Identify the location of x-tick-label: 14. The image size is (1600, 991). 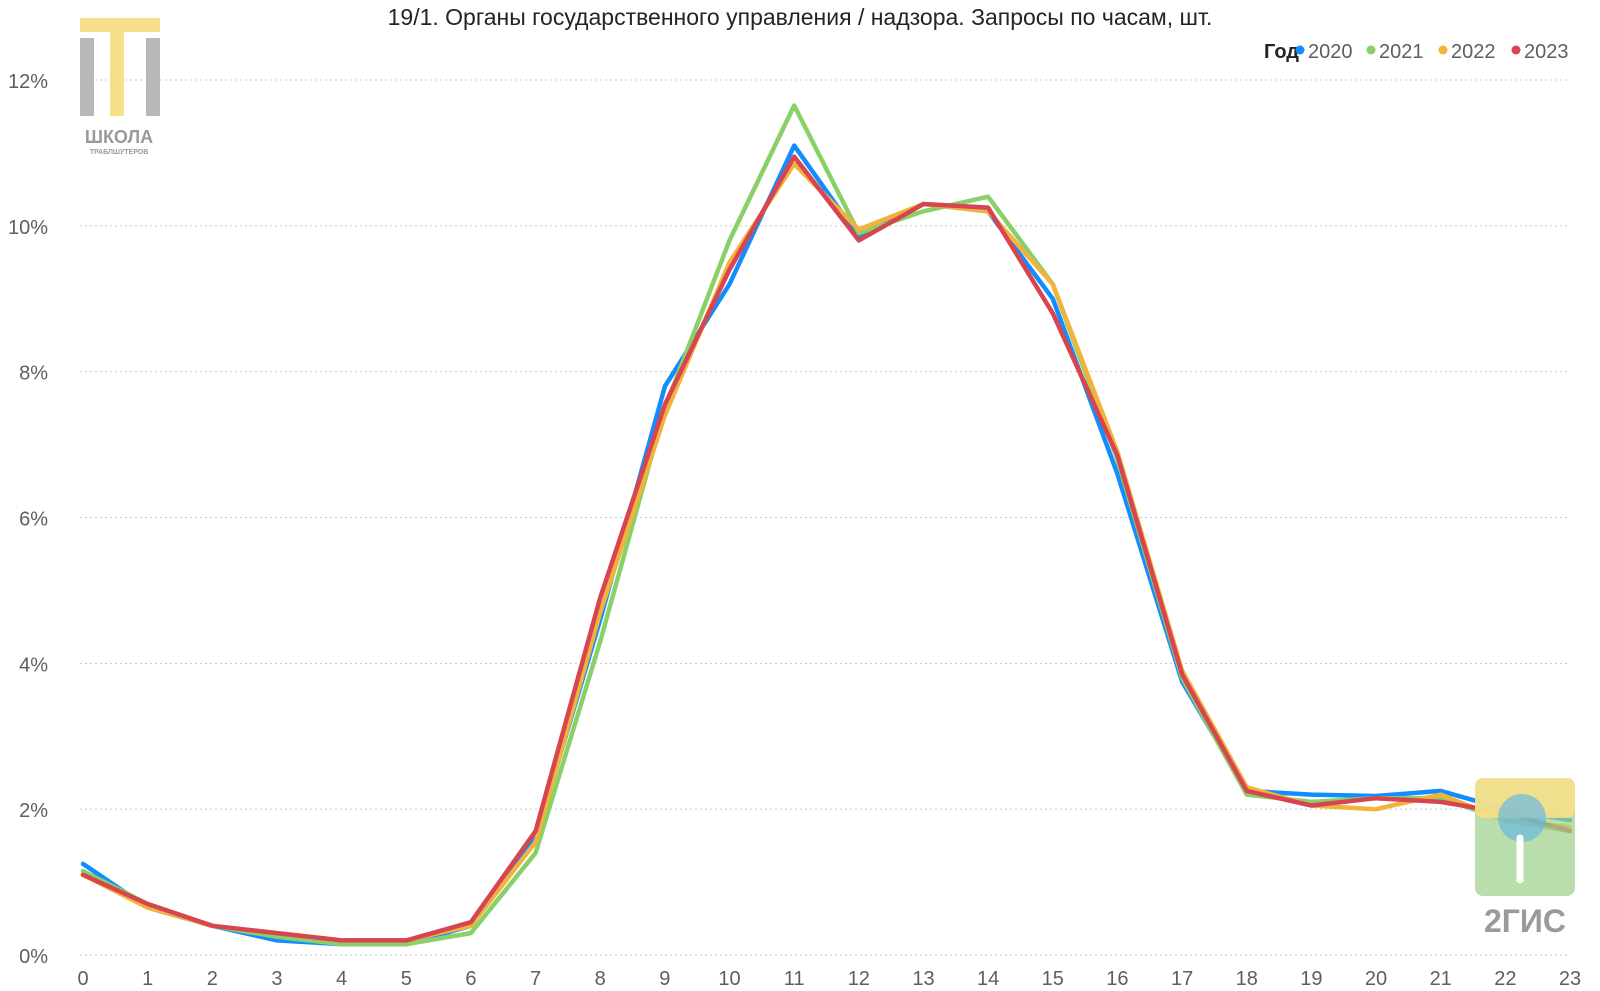
(988, 979).